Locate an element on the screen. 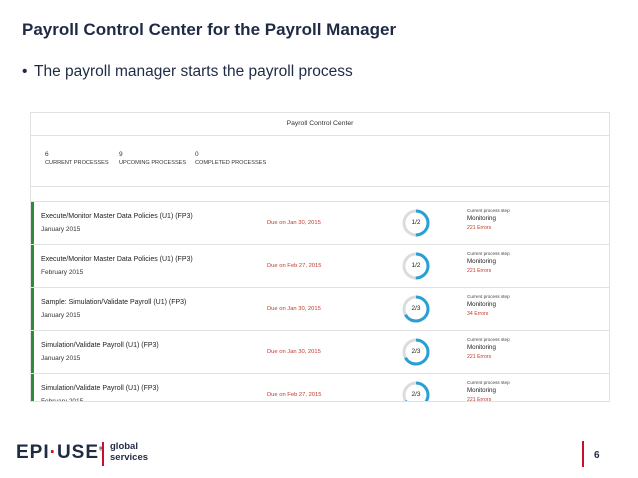  stat-current-processes: 6 CURRENT PROCESSES is located at coordinates (77, 159).